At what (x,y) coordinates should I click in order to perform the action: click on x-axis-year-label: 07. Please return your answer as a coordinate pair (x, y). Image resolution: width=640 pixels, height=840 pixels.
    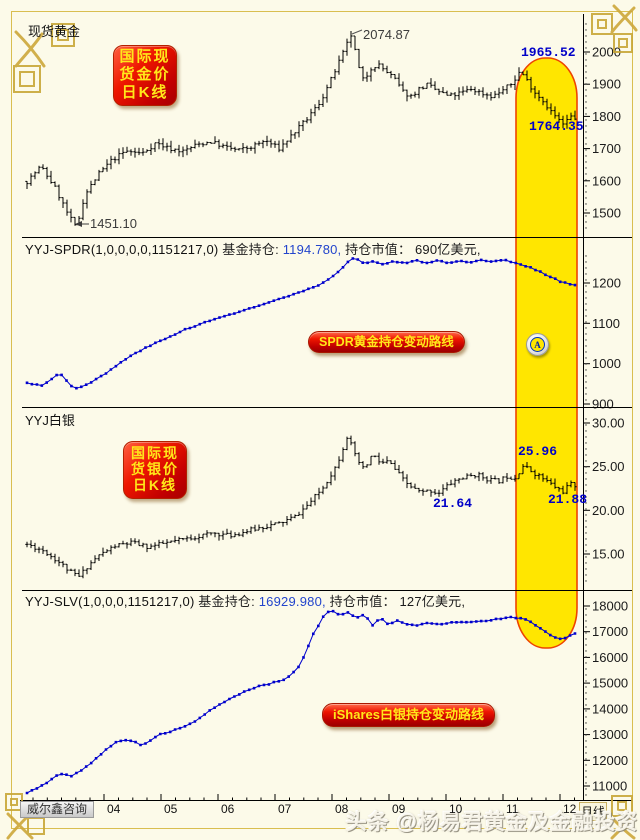
    Looking at the image, I should click on (285, 809).